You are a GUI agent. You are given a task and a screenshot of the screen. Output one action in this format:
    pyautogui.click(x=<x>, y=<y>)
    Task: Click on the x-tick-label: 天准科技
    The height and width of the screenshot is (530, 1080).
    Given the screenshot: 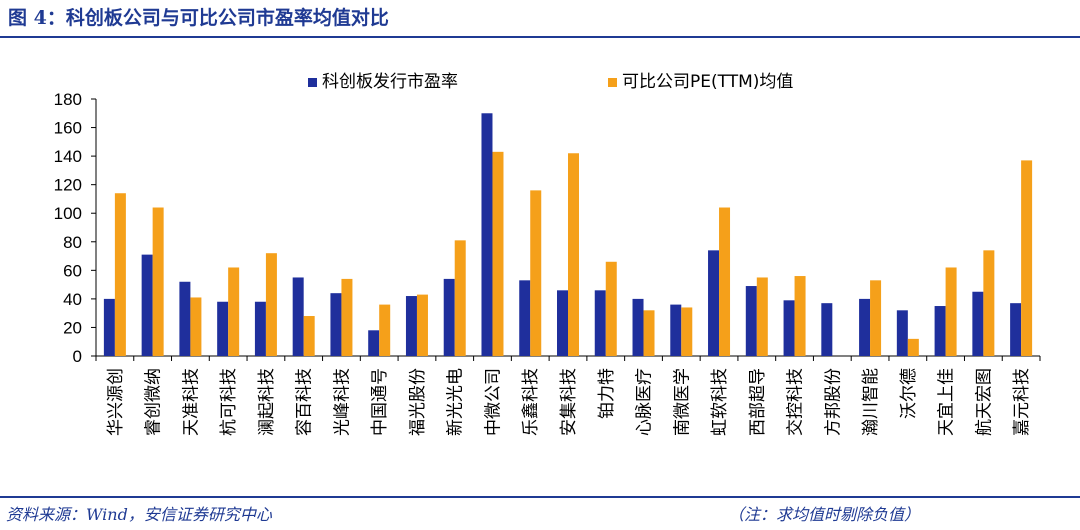 What is the action you would take?
    pyautogui.click(x=191, y=402)
    